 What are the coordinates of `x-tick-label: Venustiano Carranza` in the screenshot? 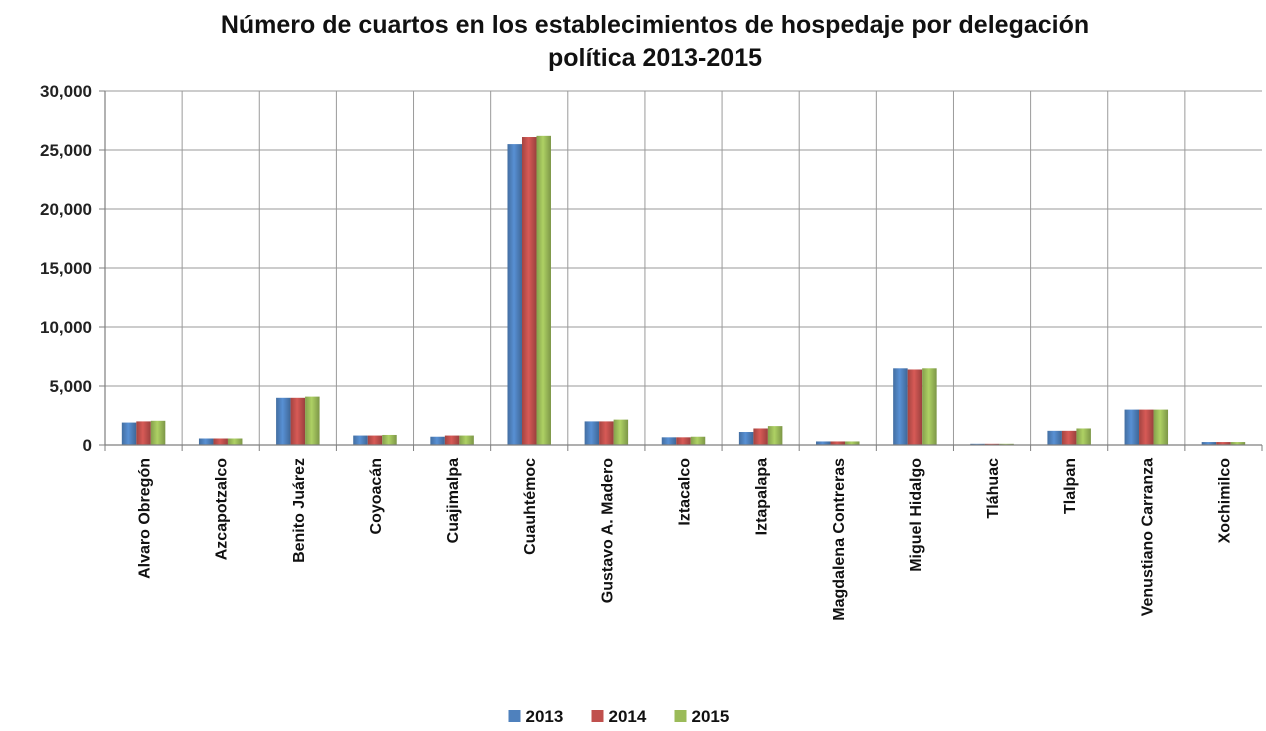 It's located at (1147, 537).